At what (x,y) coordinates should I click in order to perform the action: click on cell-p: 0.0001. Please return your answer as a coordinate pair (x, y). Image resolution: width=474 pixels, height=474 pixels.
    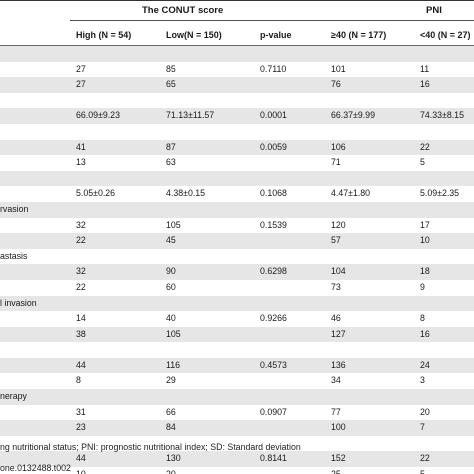
    Looking at the image, I should click on (273, 115).